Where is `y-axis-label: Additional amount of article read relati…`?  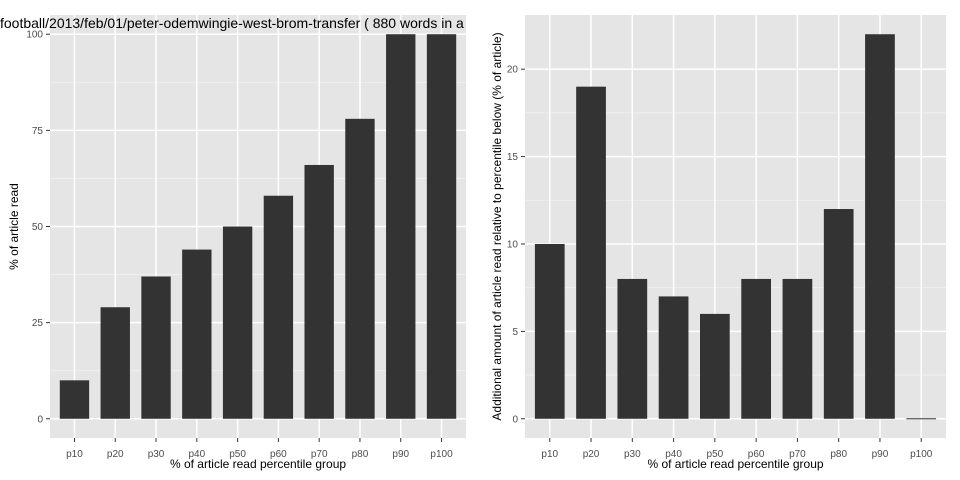
y-axis-label: Additional amount of article read relati… is located at coordinates (497, 226).